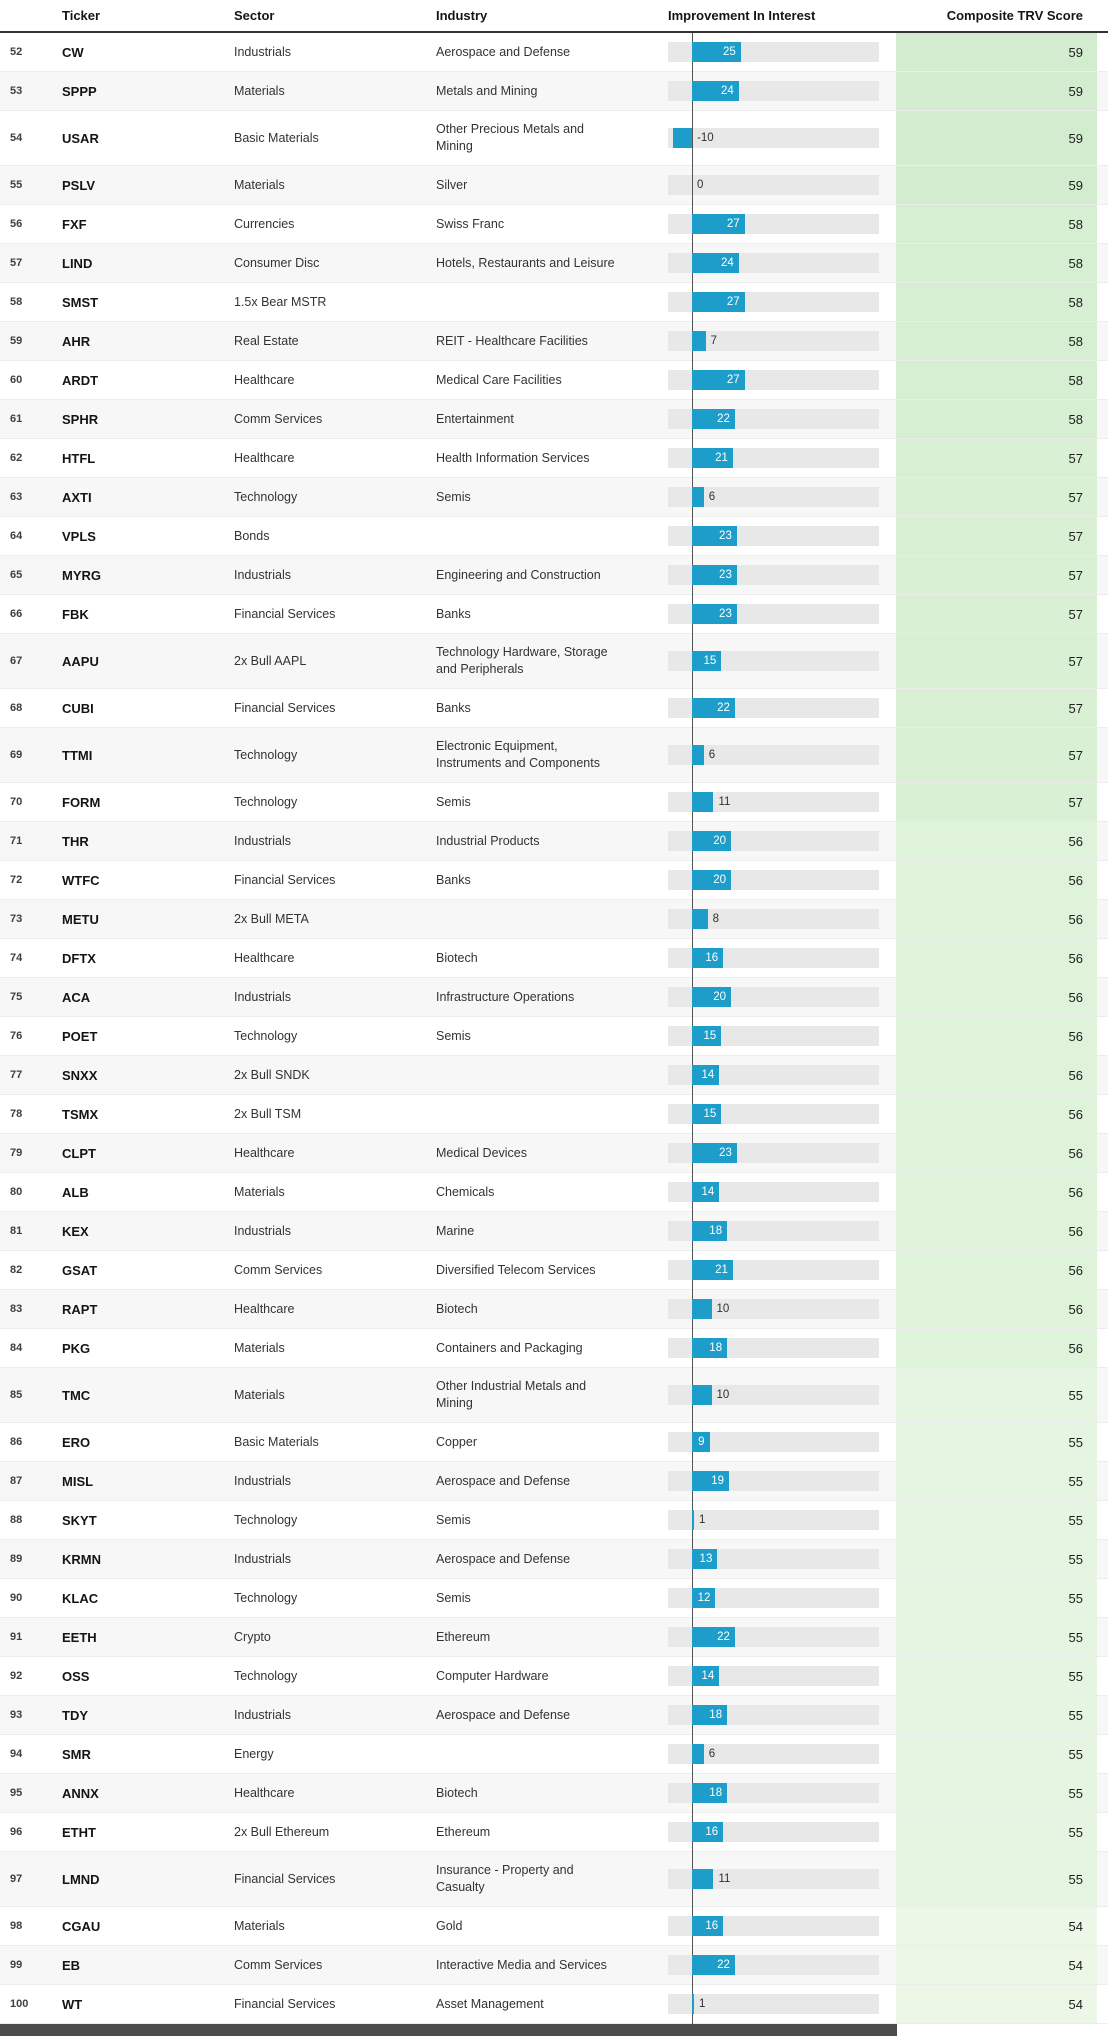 This screenshot has width=1108, height=2036. What do you see at coordinates (554, 497) in the screenshot?
I see `table-row: 63 AXTI Technology Semis 6 57` at bounding box center [554, 497].